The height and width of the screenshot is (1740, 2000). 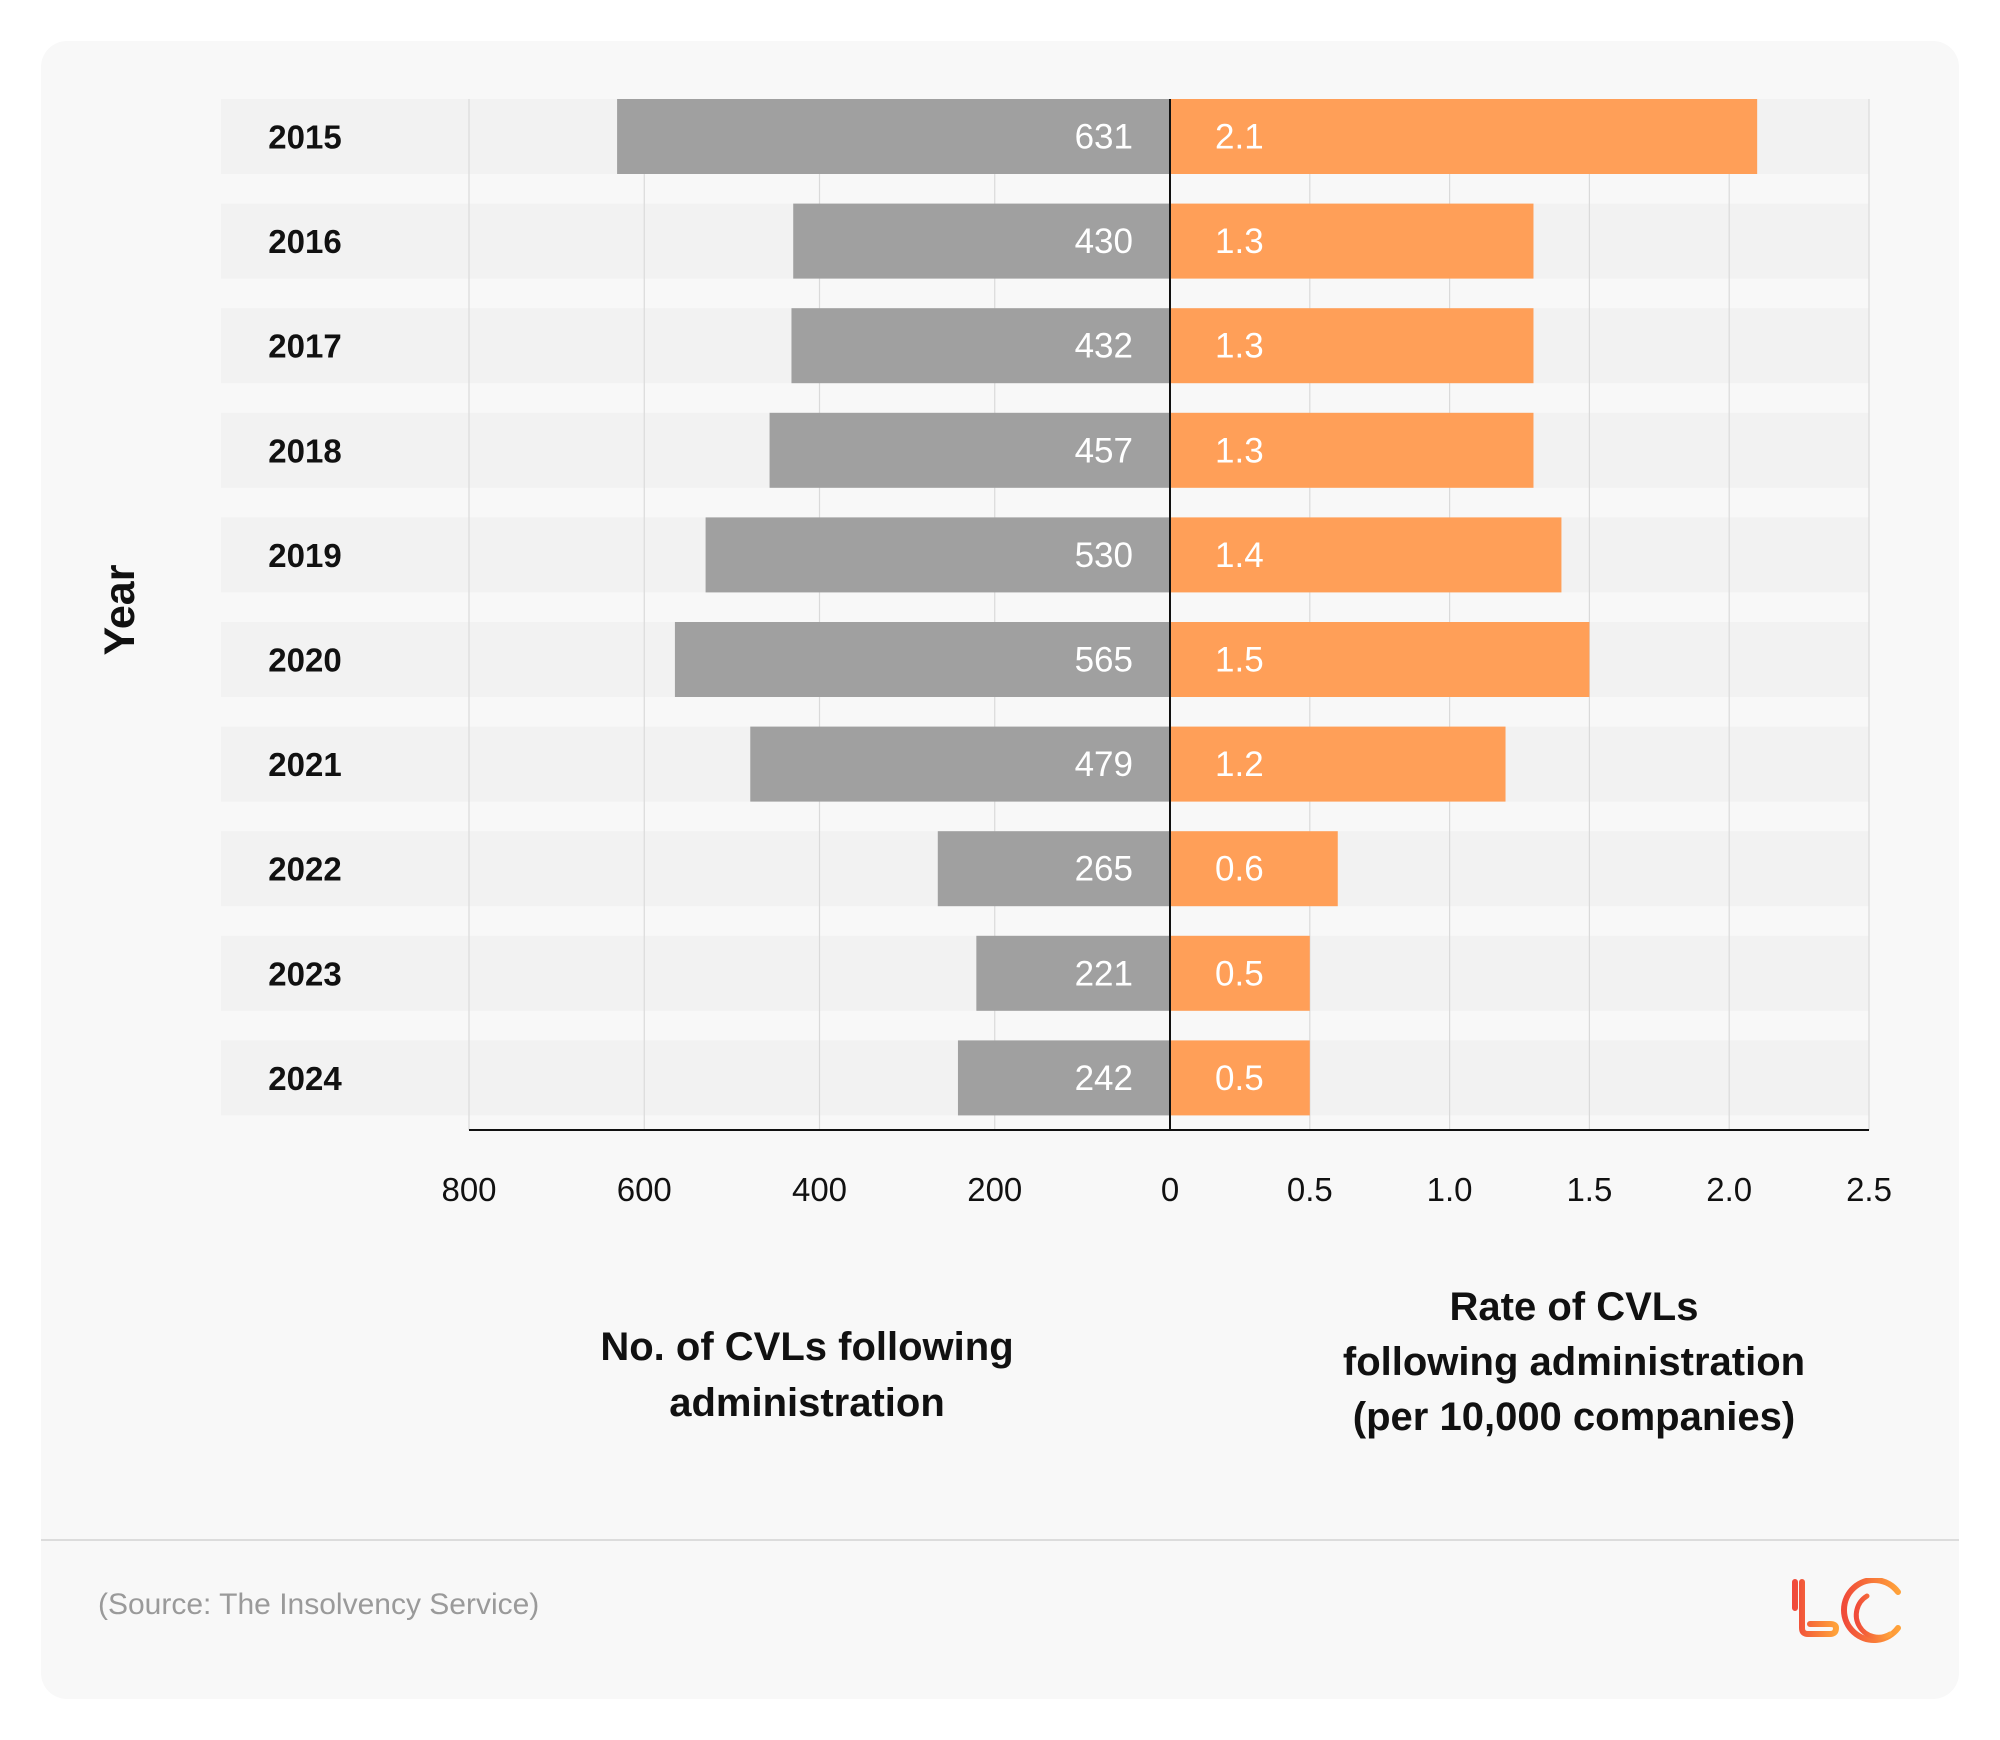 I want to click on year-label: 2020, so click(x=304, y=660).